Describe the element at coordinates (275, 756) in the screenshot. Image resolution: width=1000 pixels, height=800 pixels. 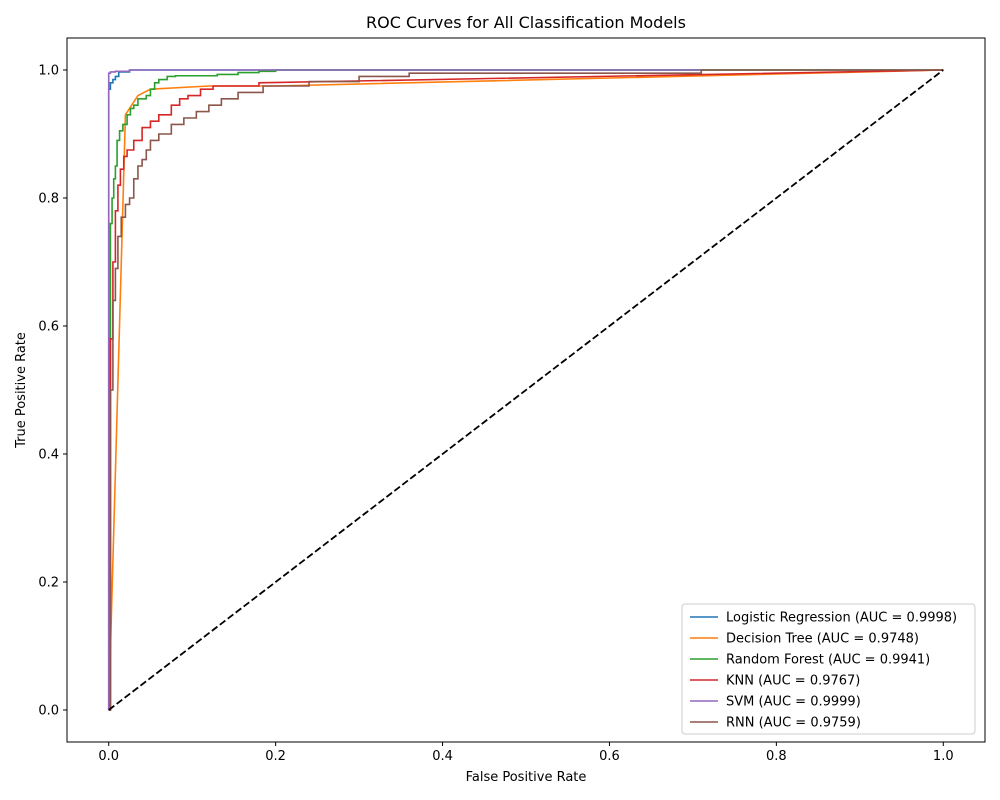
I see `x-tick-label: 0.2` at that location.